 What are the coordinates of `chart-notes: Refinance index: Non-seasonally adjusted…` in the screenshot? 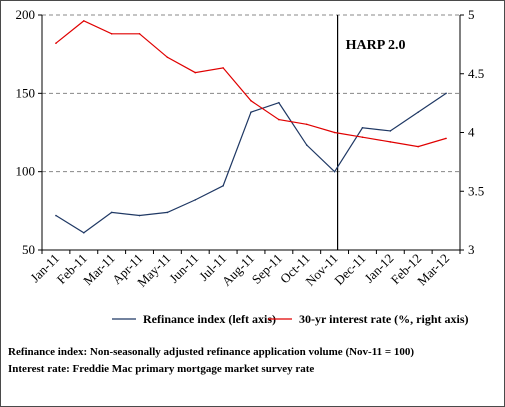 It's located at (253, 361).